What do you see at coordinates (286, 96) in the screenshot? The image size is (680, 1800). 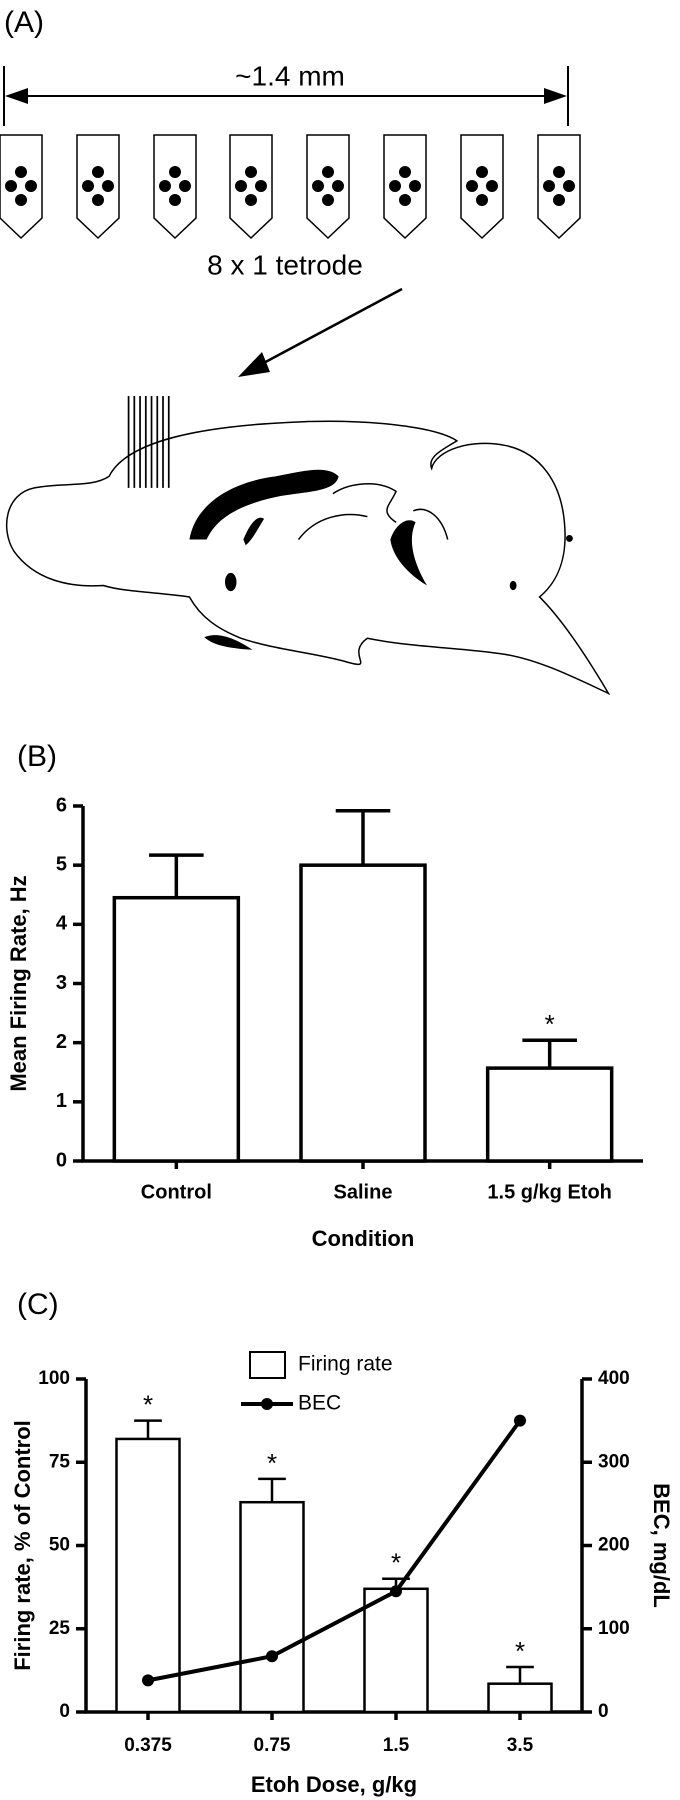 I see `scale-arrow` at bounding box center [286, 96].